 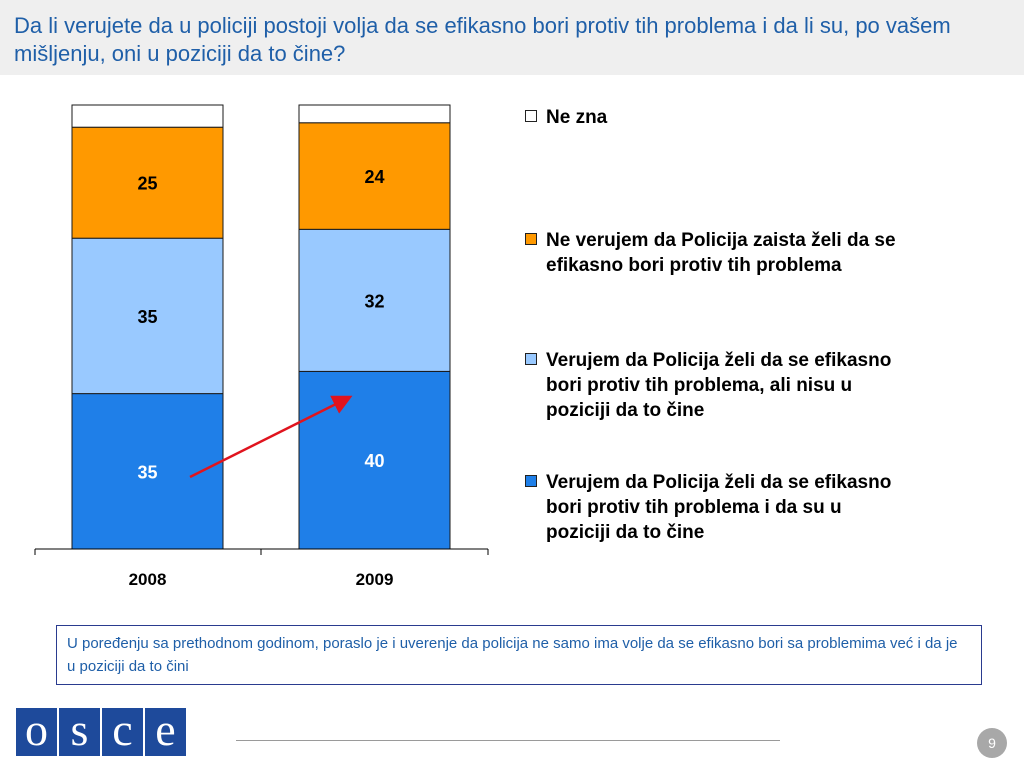 What do you see at coordinates (147, 116) in the screenshot?
I see `bar-segment-2008-s3` at bounding box center [147, 116].